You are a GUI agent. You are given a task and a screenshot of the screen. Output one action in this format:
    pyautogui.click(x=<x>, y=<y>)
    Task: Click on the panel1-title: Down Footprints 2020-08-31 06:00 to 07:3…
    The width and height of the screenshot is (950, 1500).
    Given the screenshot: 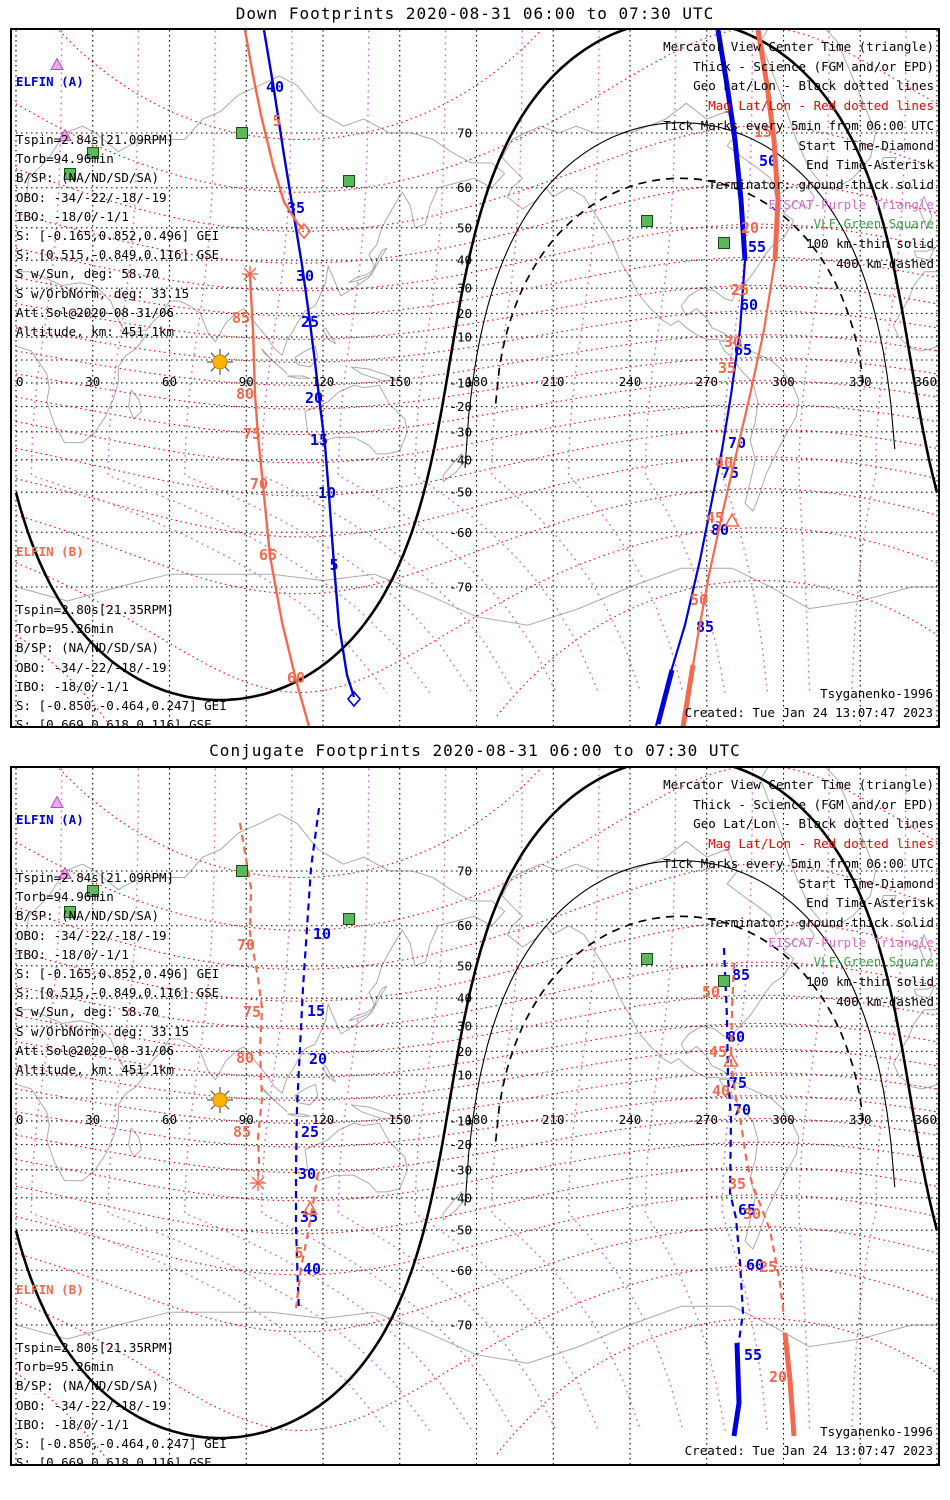 What is the action you would take?
    pyautogui.click(x=475, y=13)
    